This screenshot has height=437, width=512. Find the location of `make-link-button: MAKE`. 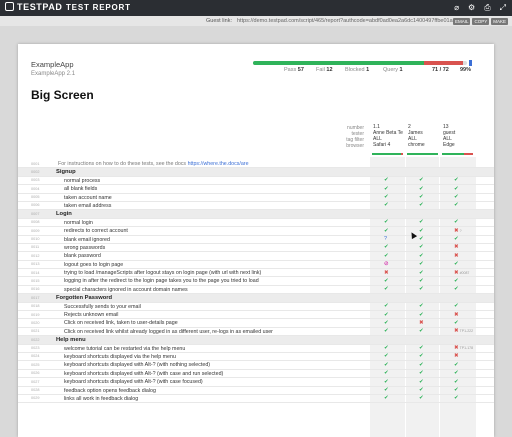

make-link-button: MAKE is located at coordinates (499, 21).